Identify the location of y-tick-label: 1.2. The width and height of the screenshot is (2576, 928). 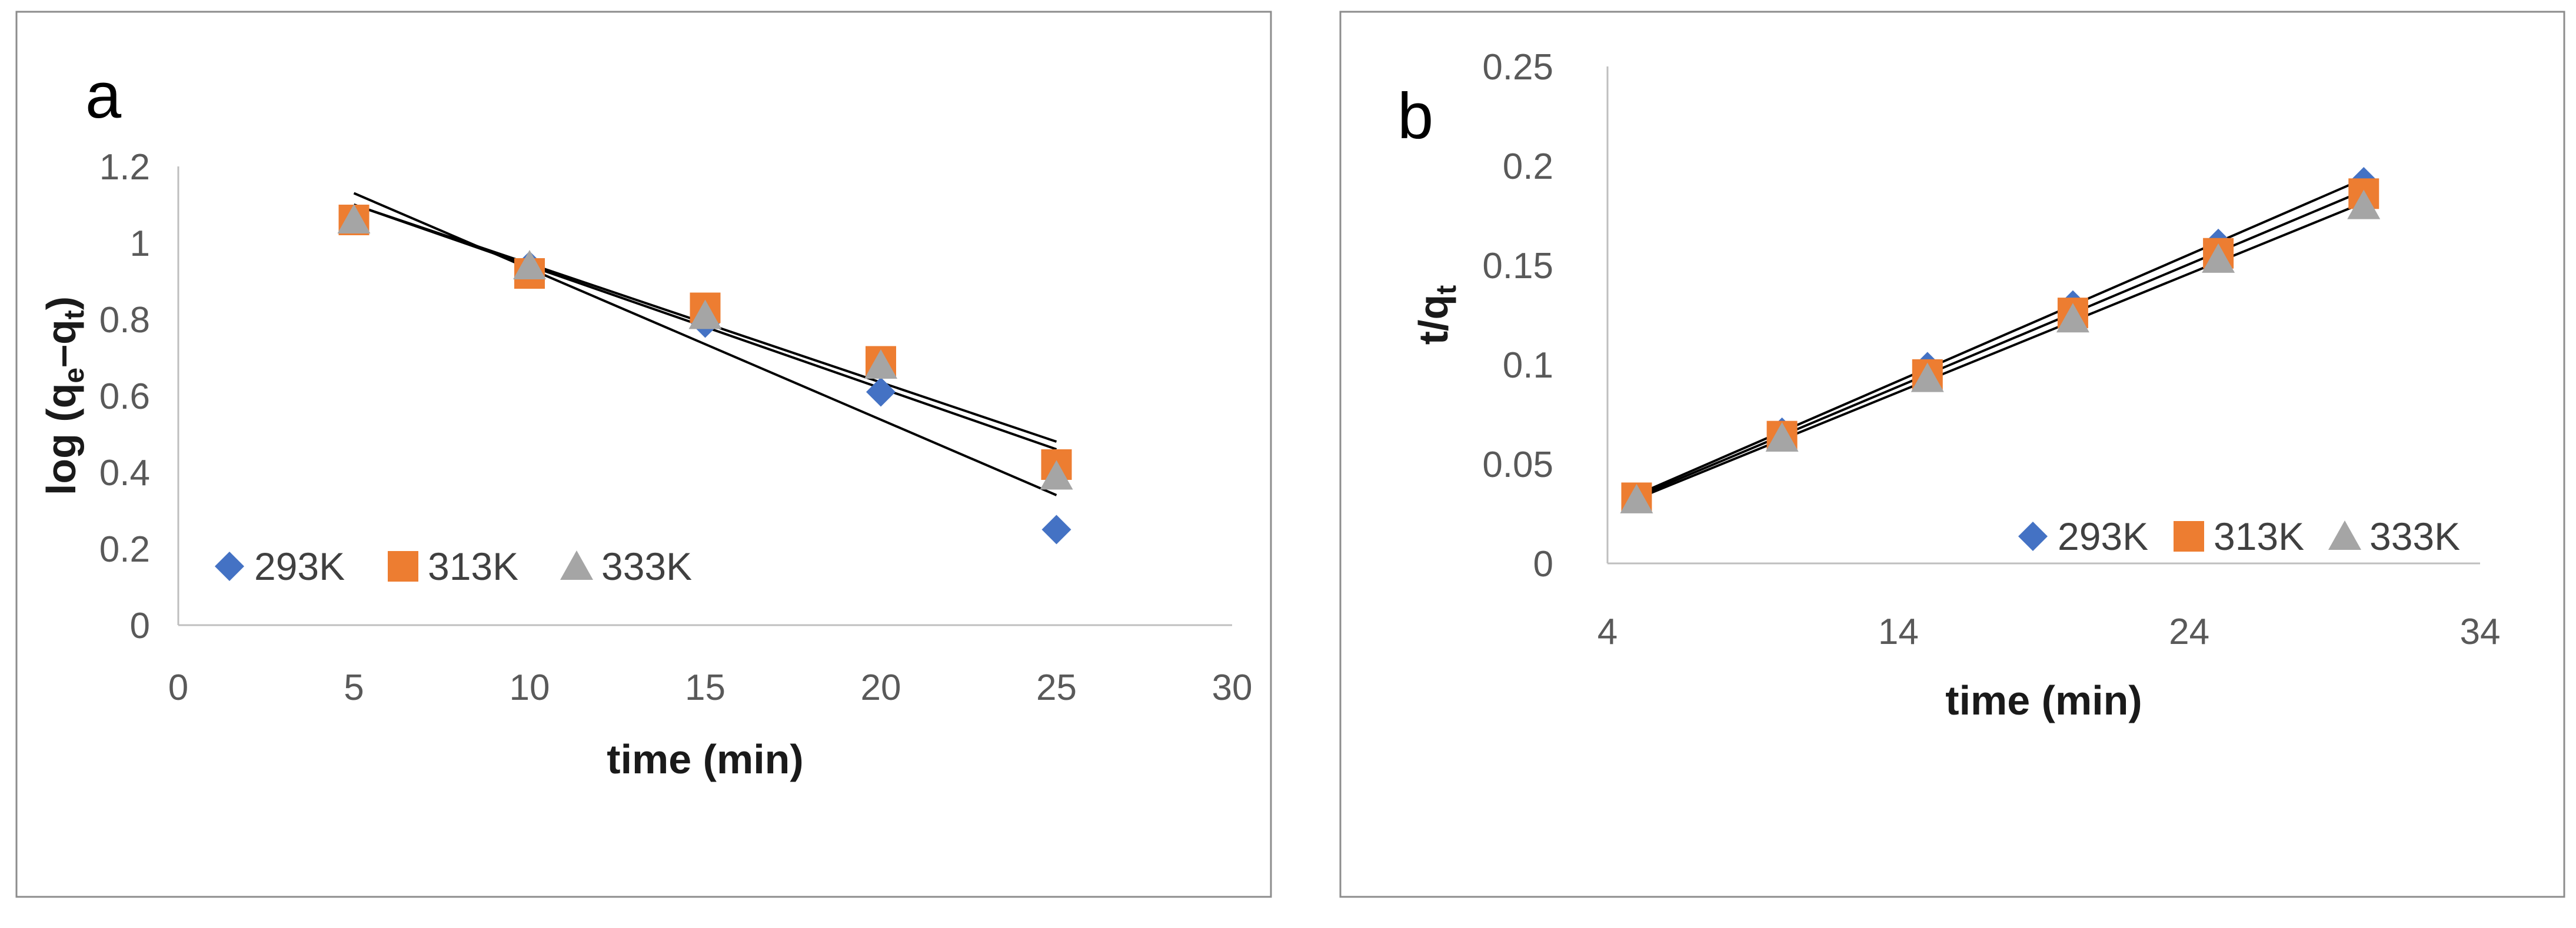
(124, 167).